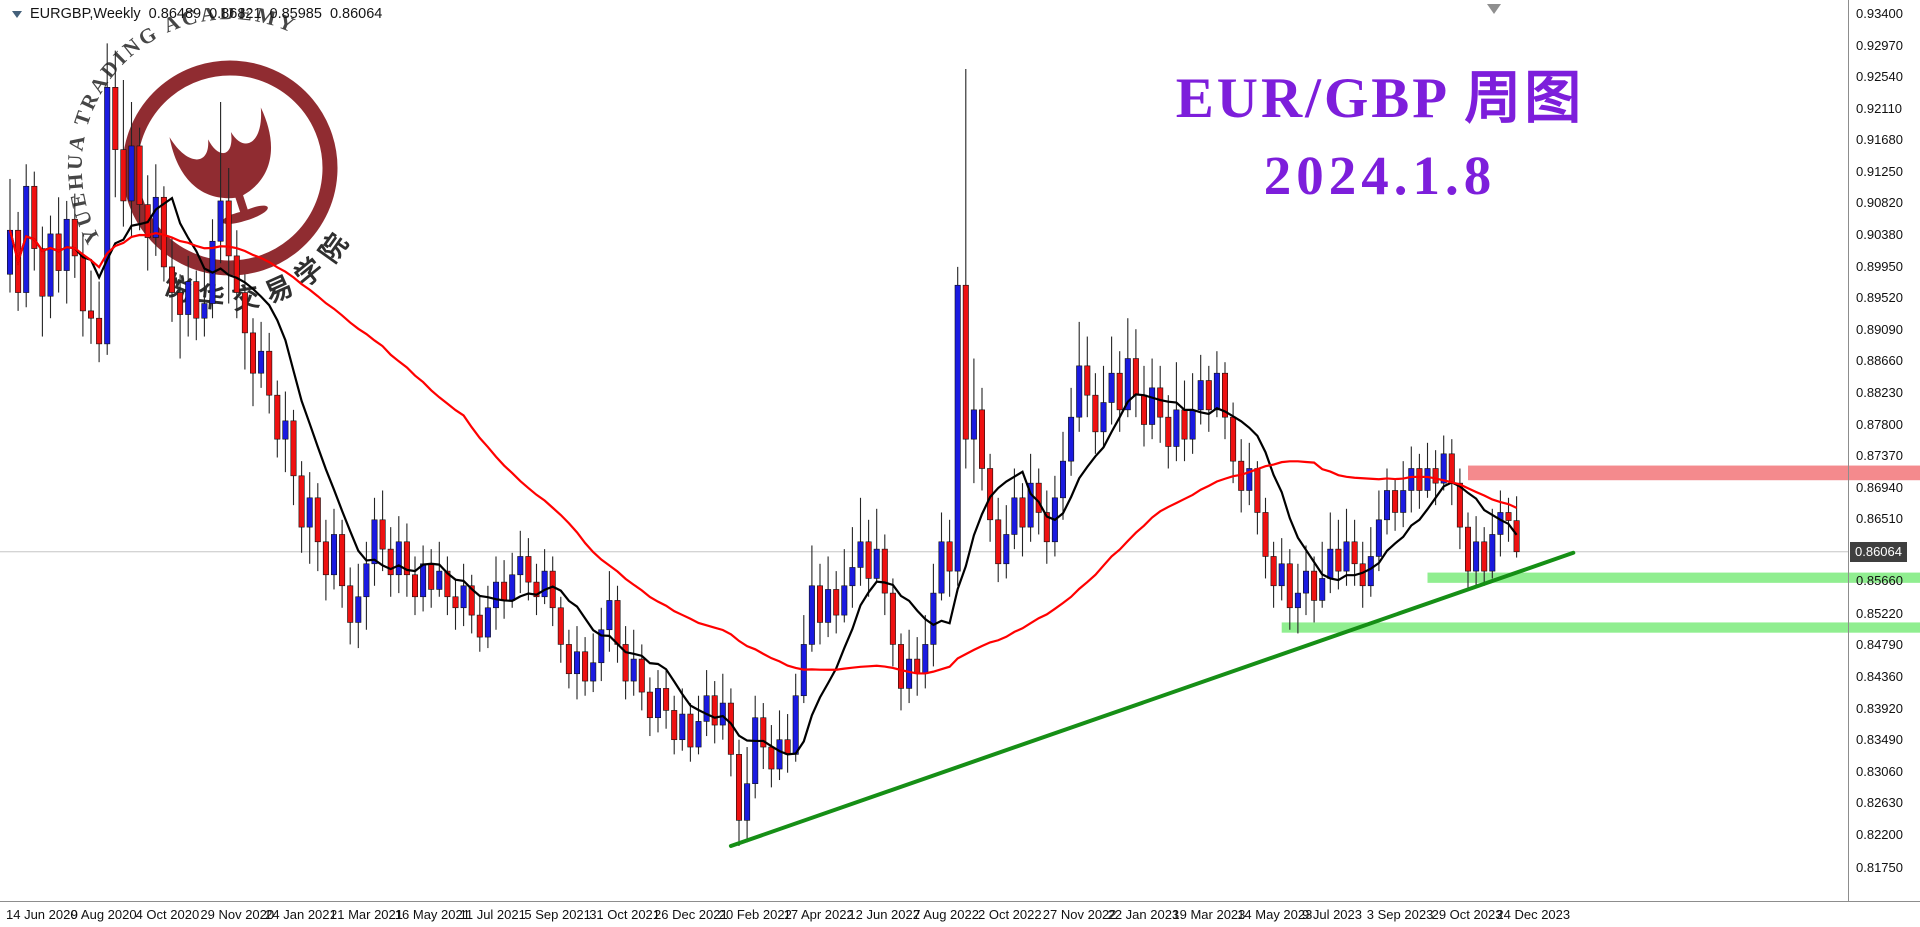 This screenshot has width=1920, height=927. What do you see at coordinates (1879, 329) in the screenshot?
I see `price-axis-label: 0.89090` at bounding box center [1879, 329].